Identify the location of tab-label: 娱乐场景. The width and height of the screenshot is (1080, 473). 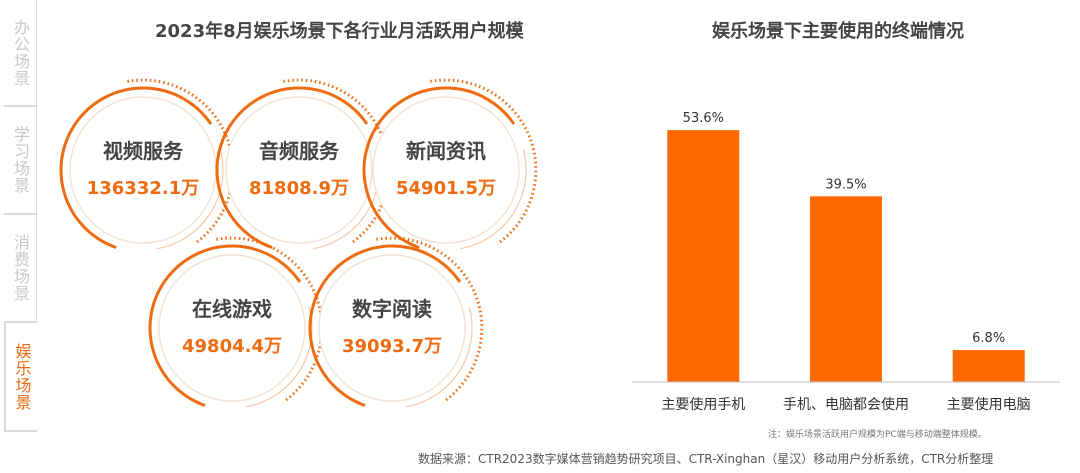
(22, 376).